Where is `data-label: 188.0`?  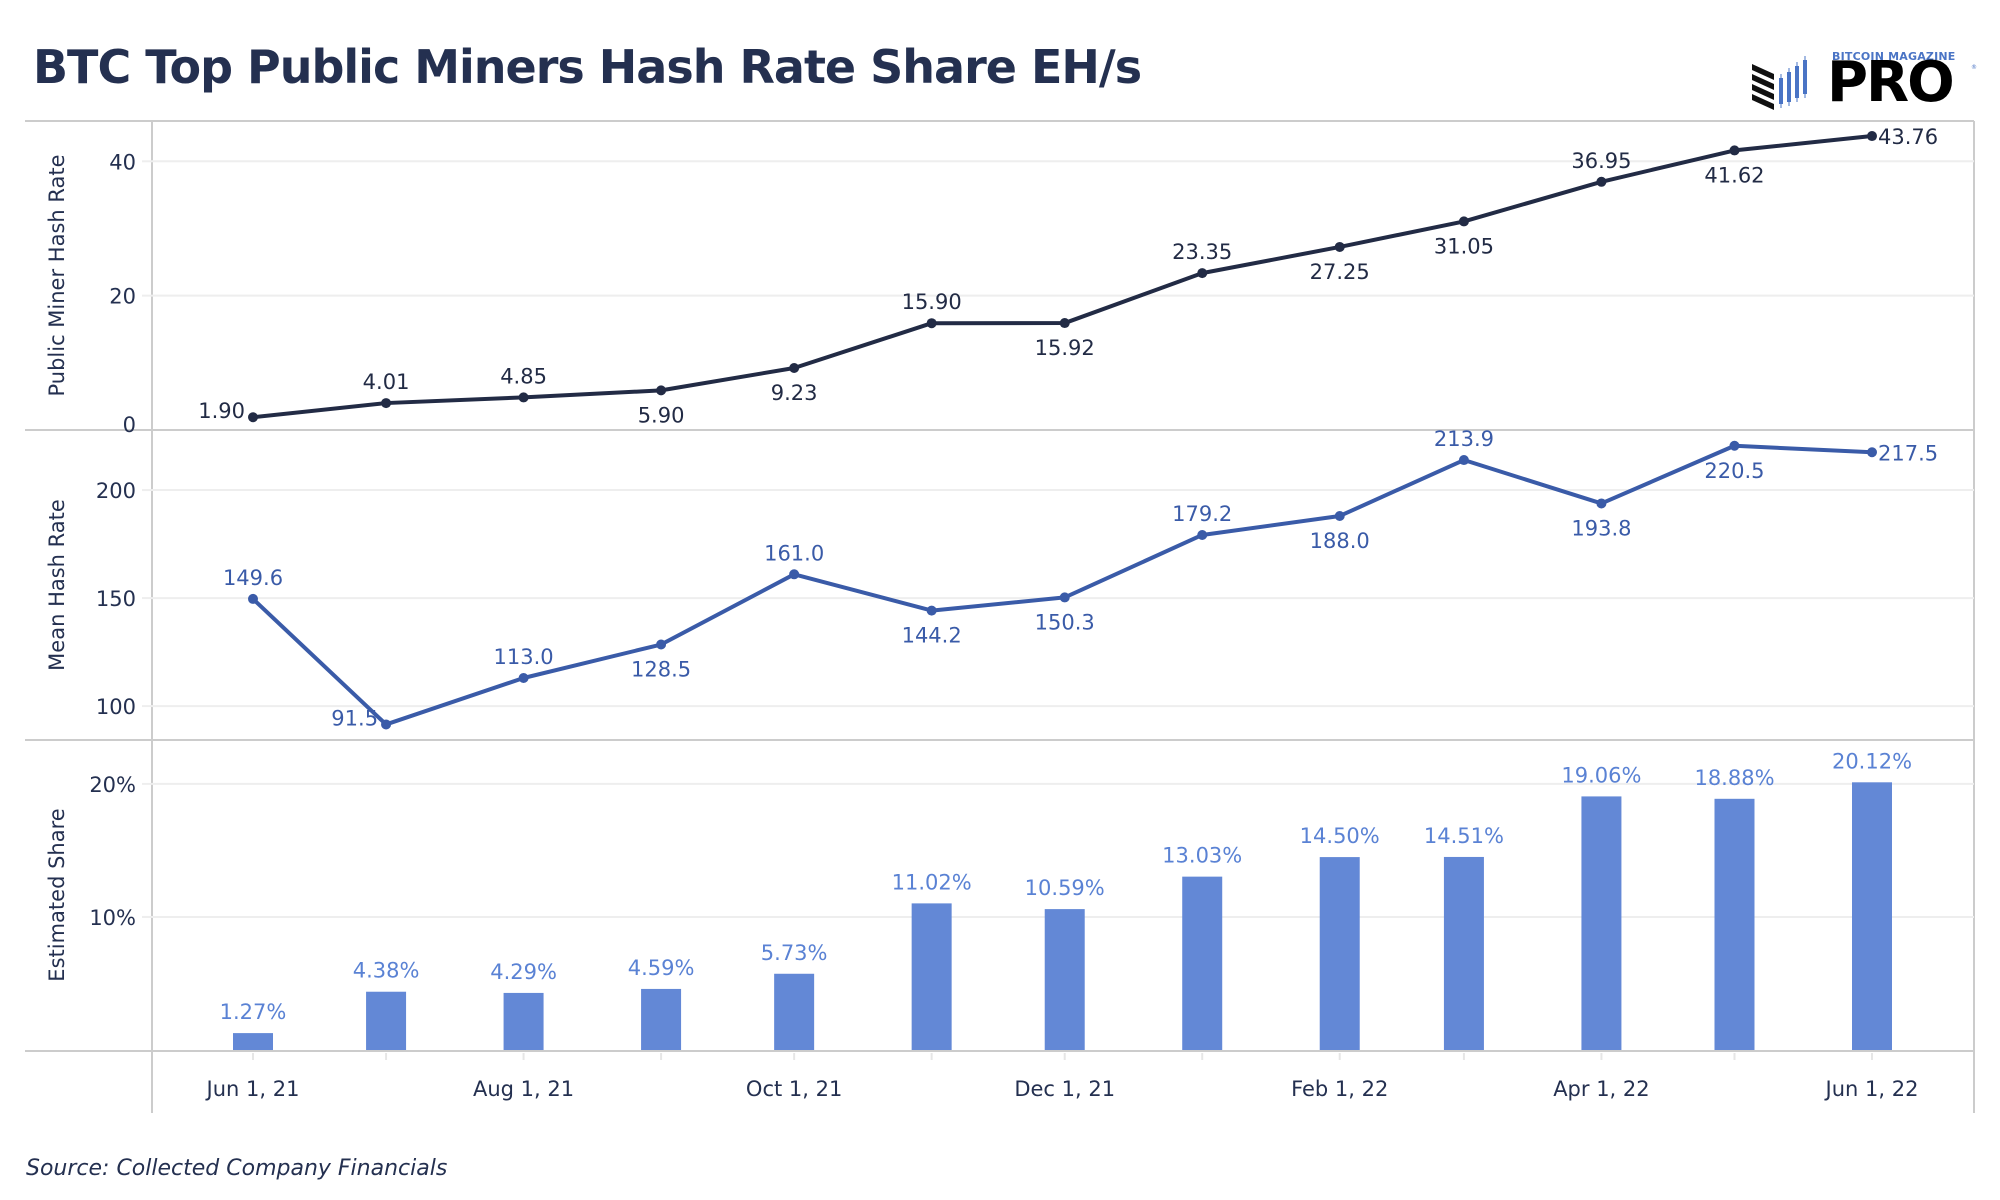 data-label: 188.0 is located at coordinates (1340, 541).